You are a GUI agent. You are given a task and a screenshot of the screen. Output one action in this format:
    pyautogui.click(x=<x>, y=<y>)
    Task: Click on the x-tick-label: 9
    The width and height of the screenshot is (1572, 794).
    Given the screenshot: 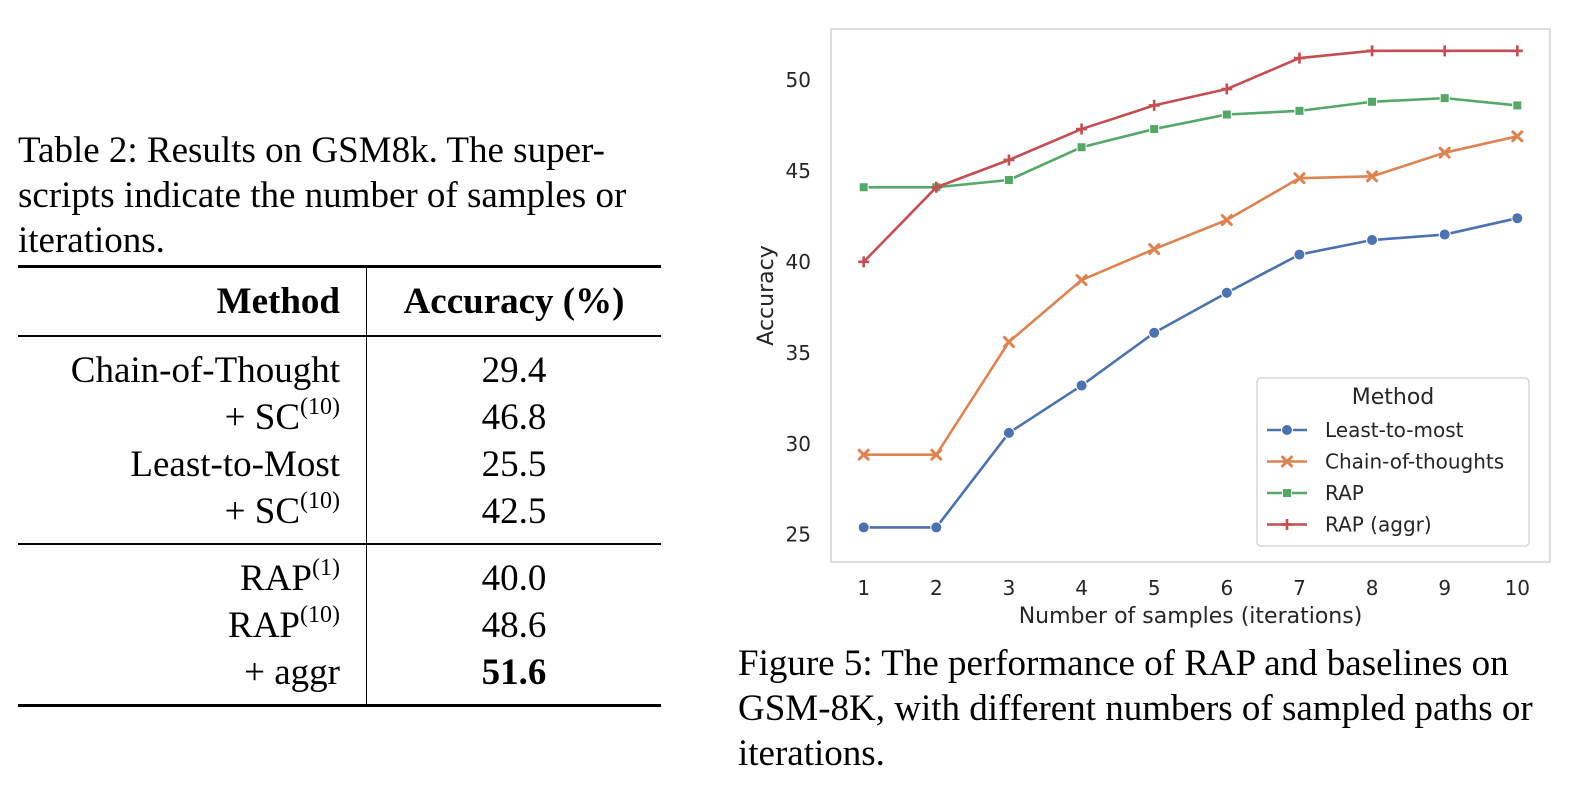 What is the action you would take?
    pyautogui.click(x=1444, y=588)
    